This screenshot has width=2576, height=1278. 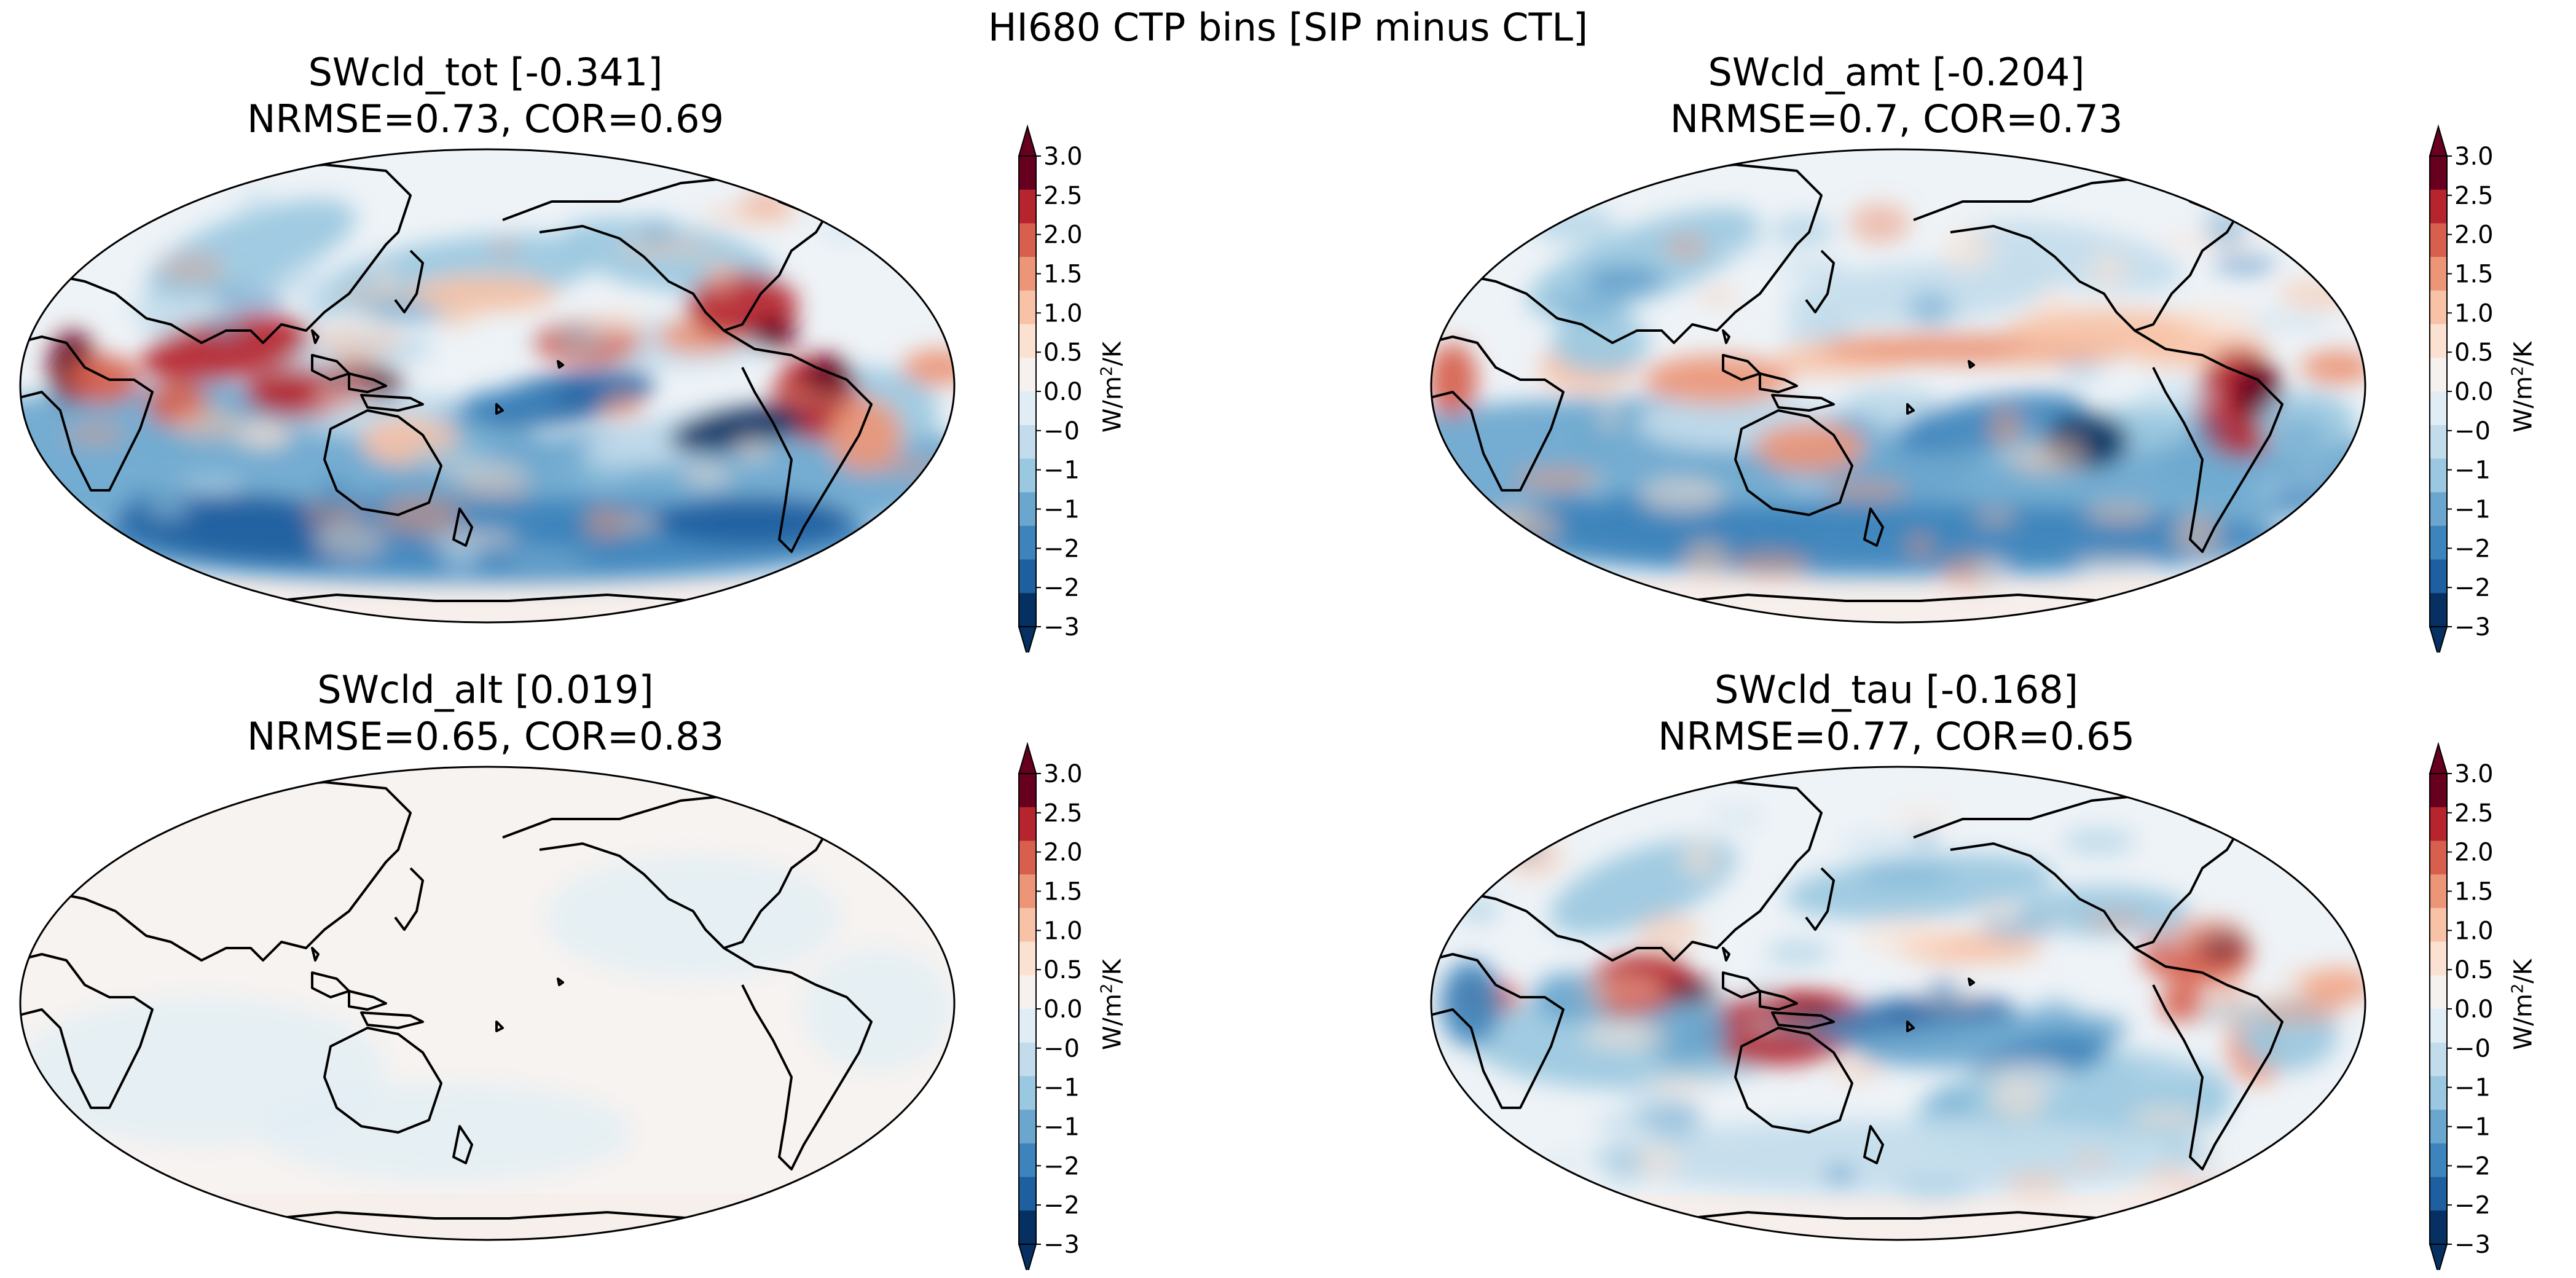 I want to click on robinson-map, so click(x=487, y=386).